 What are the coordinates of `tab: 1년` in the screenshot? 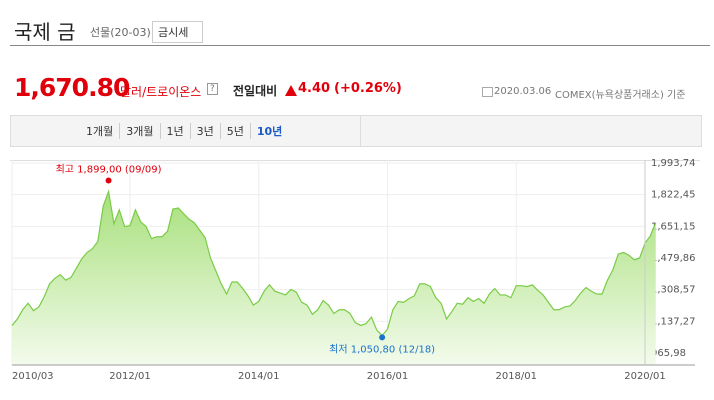 It's located at (174, 131).